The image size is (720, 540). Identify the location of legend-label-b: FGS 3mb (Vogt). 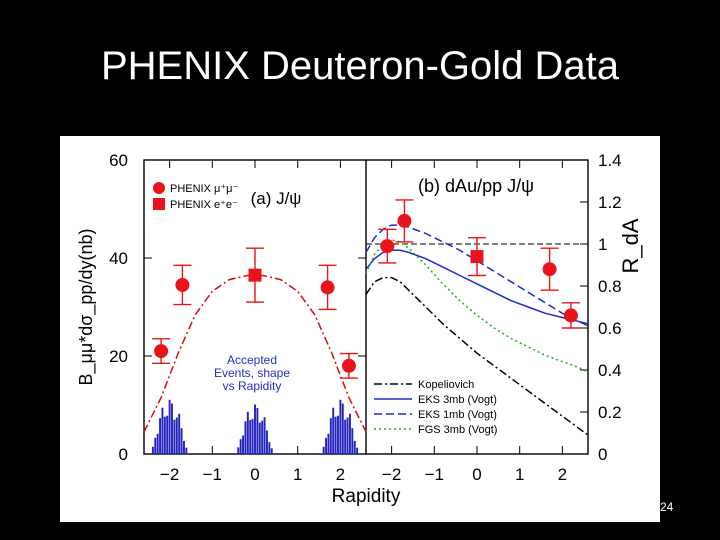
(457, 430).